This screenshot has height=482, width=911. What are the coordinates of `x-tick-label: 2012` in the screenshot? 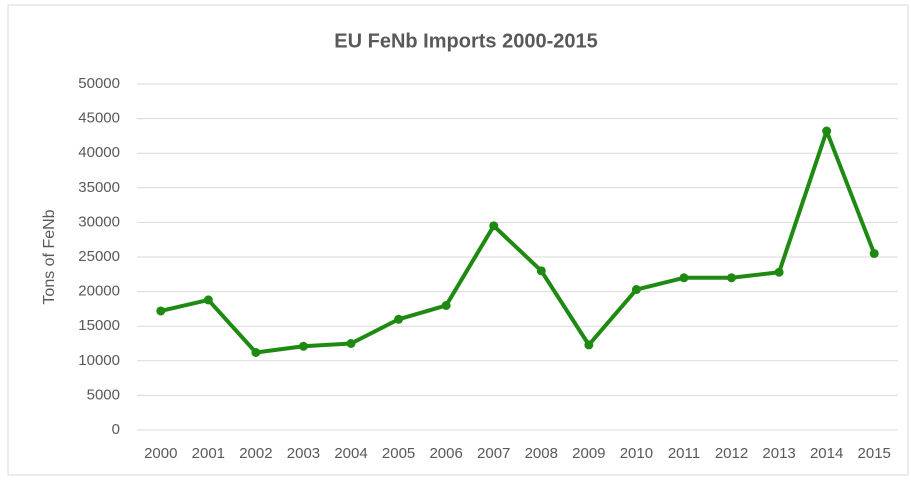 It's located at (731, 453).